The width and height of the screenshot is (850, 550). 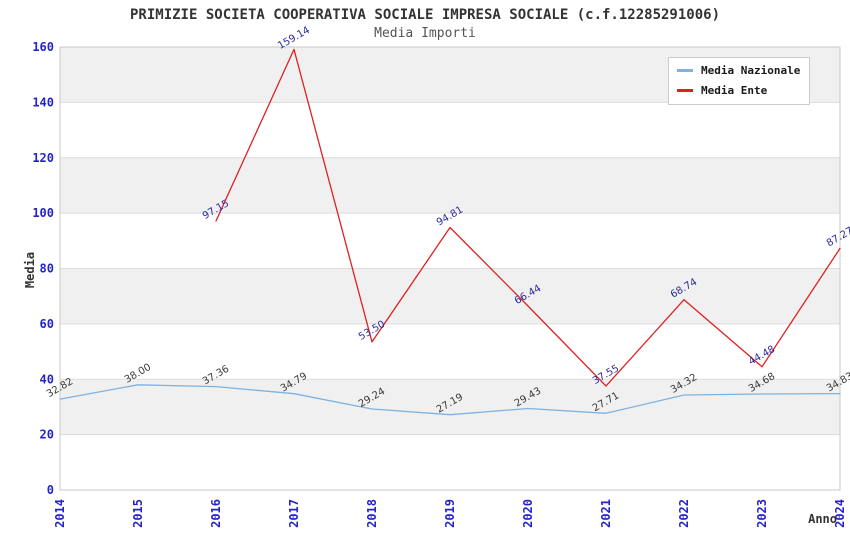 I want to click on media-nazionale-line-swatch, so click(x=685, y=70).